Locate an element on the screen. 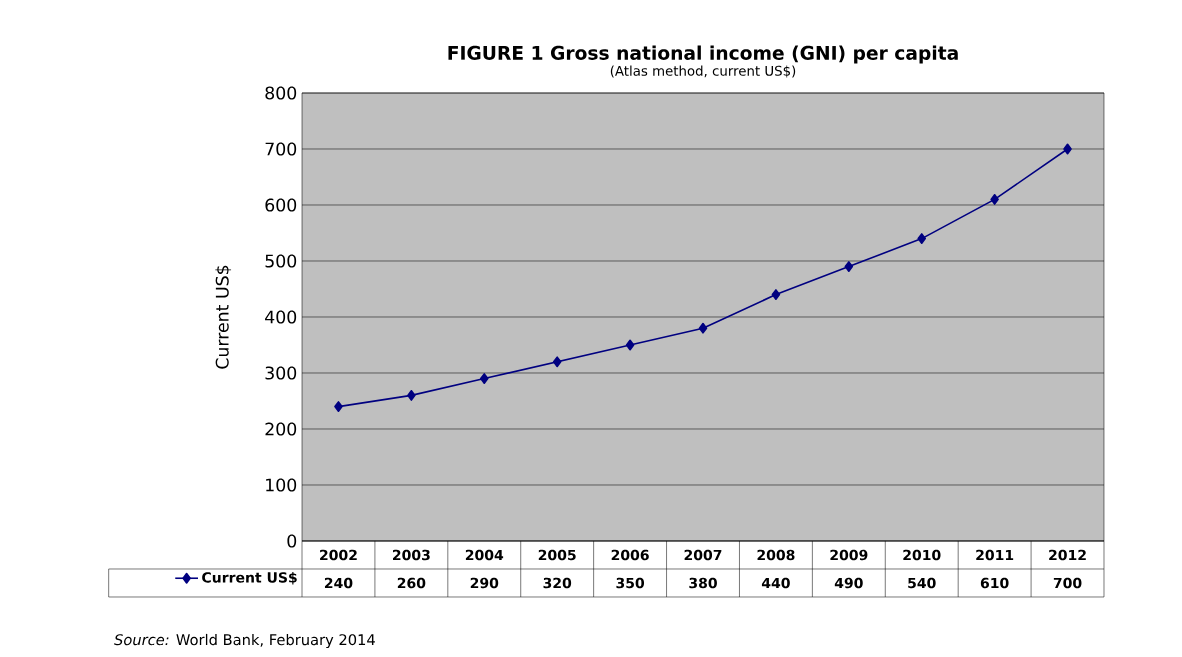  x-tick-label: 2010 is located at coordinates (922, 555).